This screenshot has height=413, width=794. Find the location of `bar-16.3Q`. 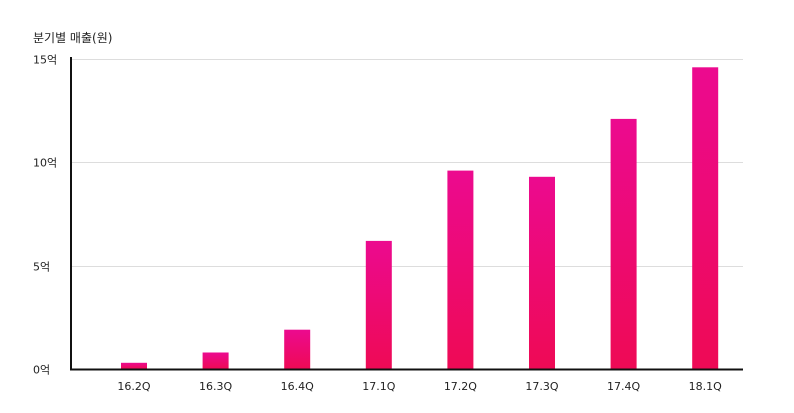

bar-16.3Q is located at coordinates (215, 360).